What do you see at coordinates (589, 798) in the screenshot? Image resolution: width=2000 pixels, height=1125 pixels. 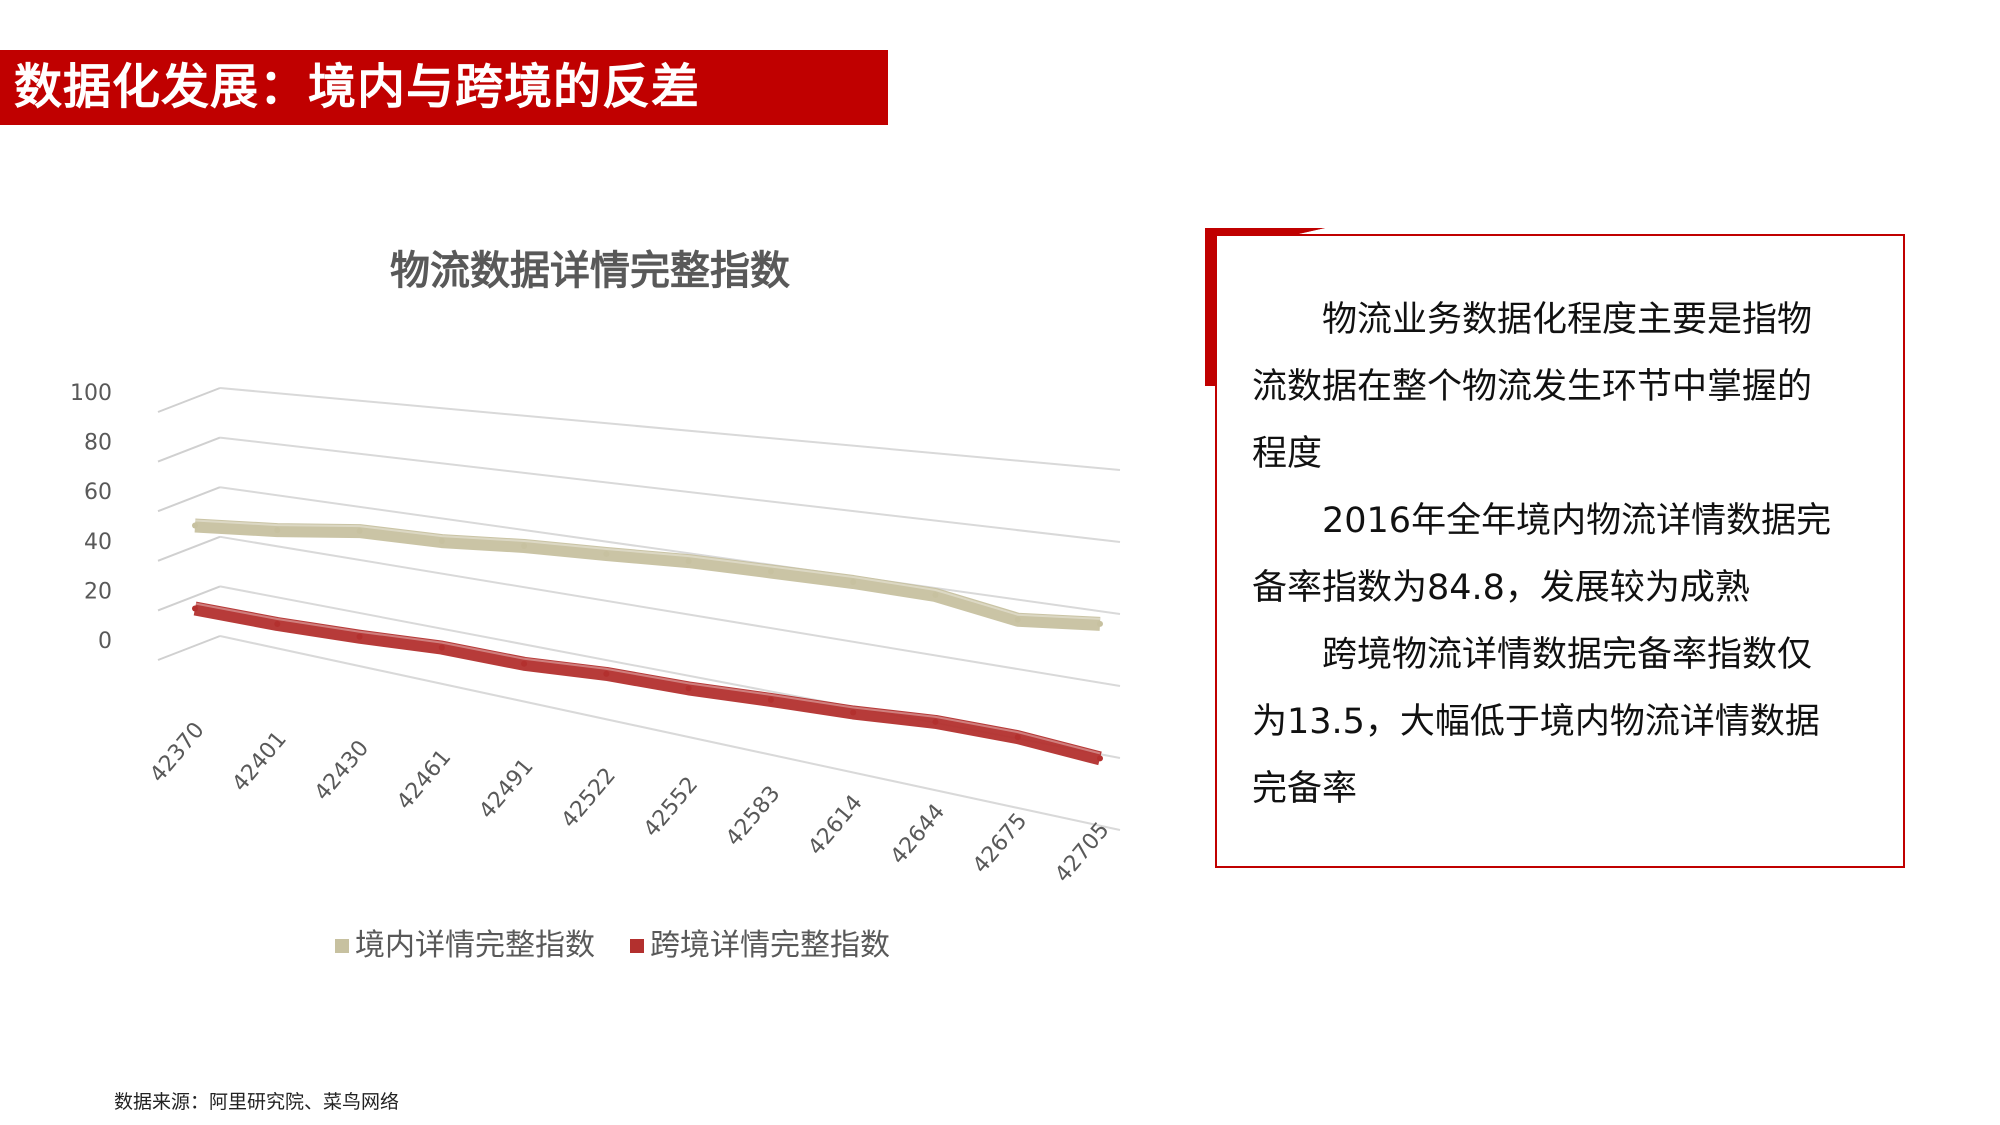 I see `x-tick-label: 42522` at bounding box center [589, 798].